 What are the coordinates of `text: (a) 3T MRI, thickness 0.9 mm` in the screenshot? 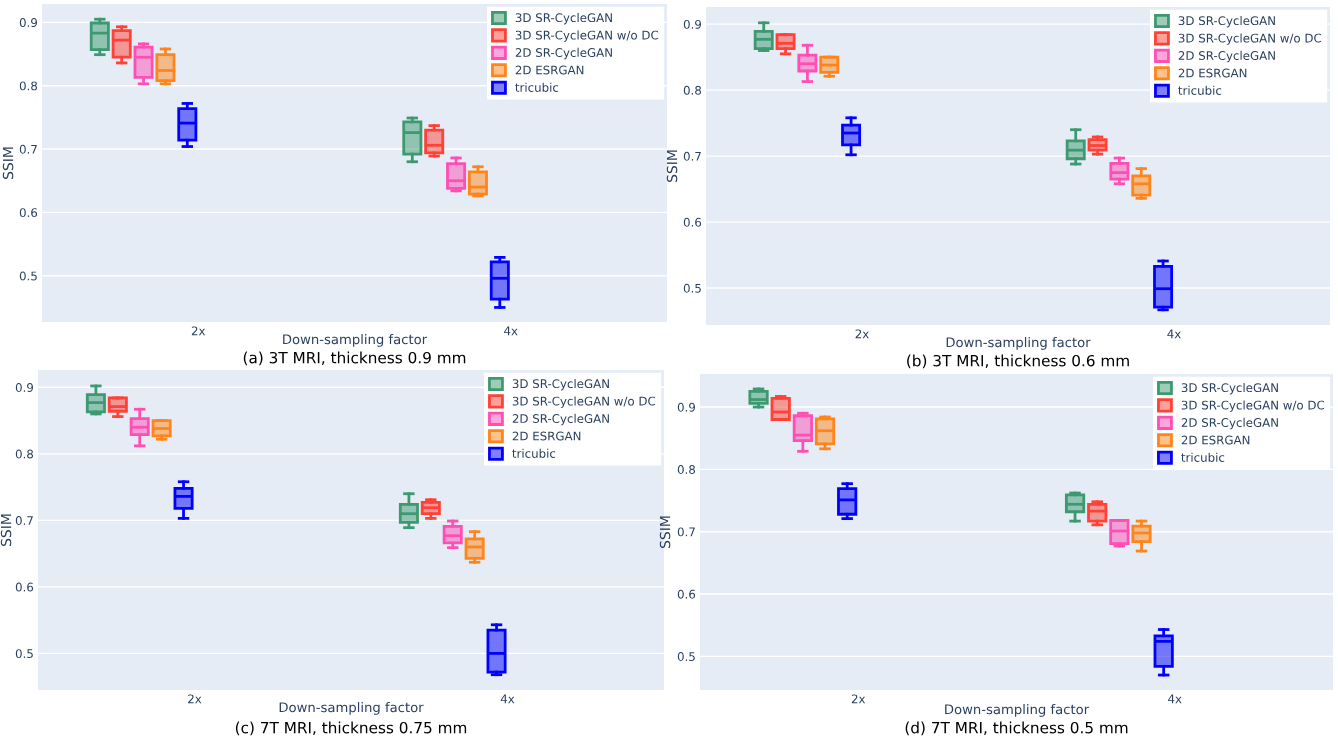 It's located at (354, 358).